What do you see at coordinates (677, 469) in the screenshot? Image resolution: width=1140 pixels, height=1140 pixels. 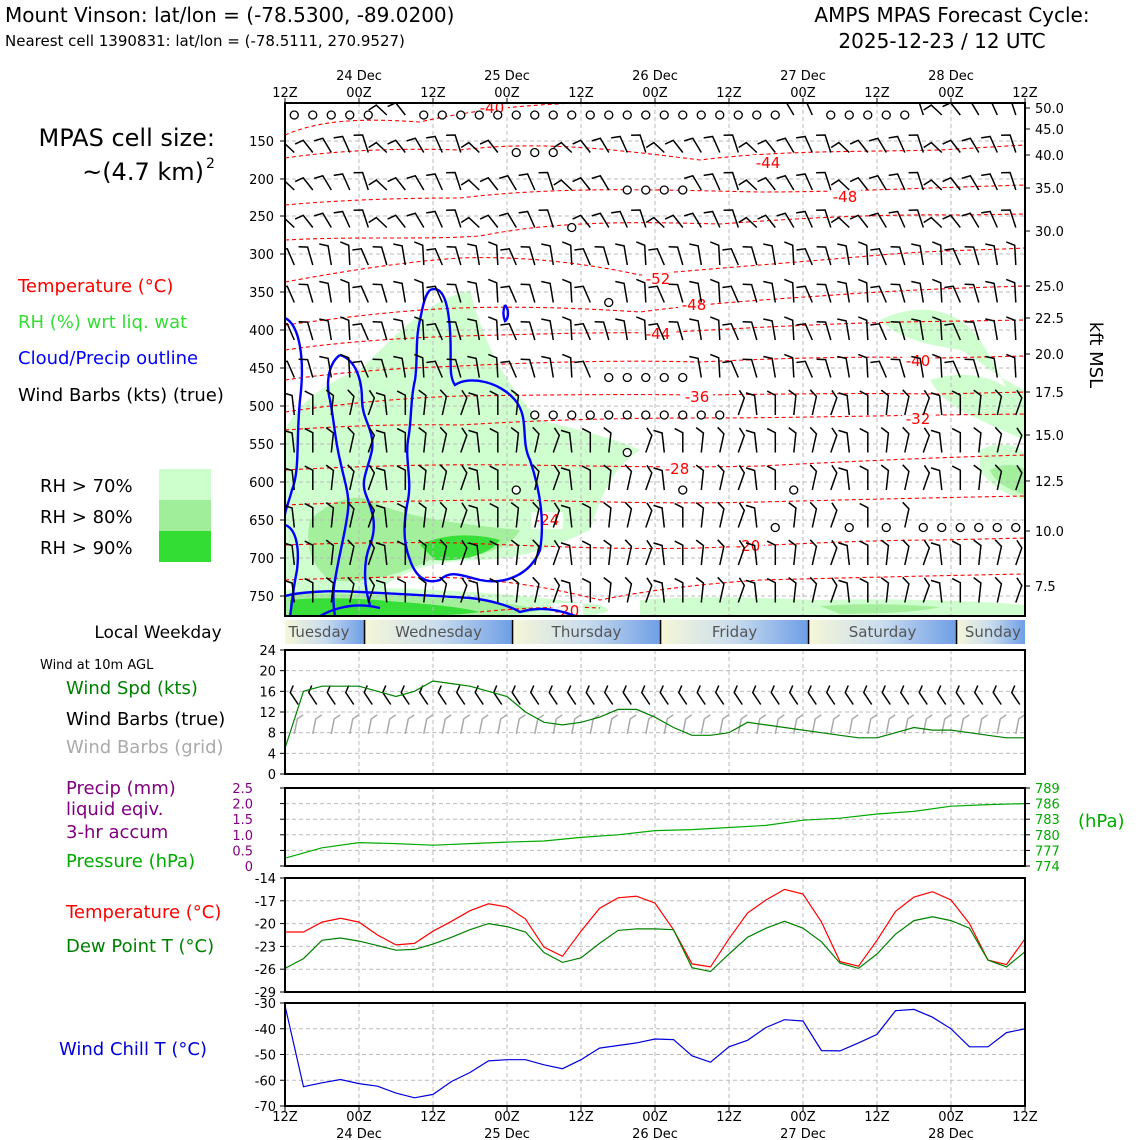 I see `temperature-contour-label: -28` at bounding box center [677, 469].